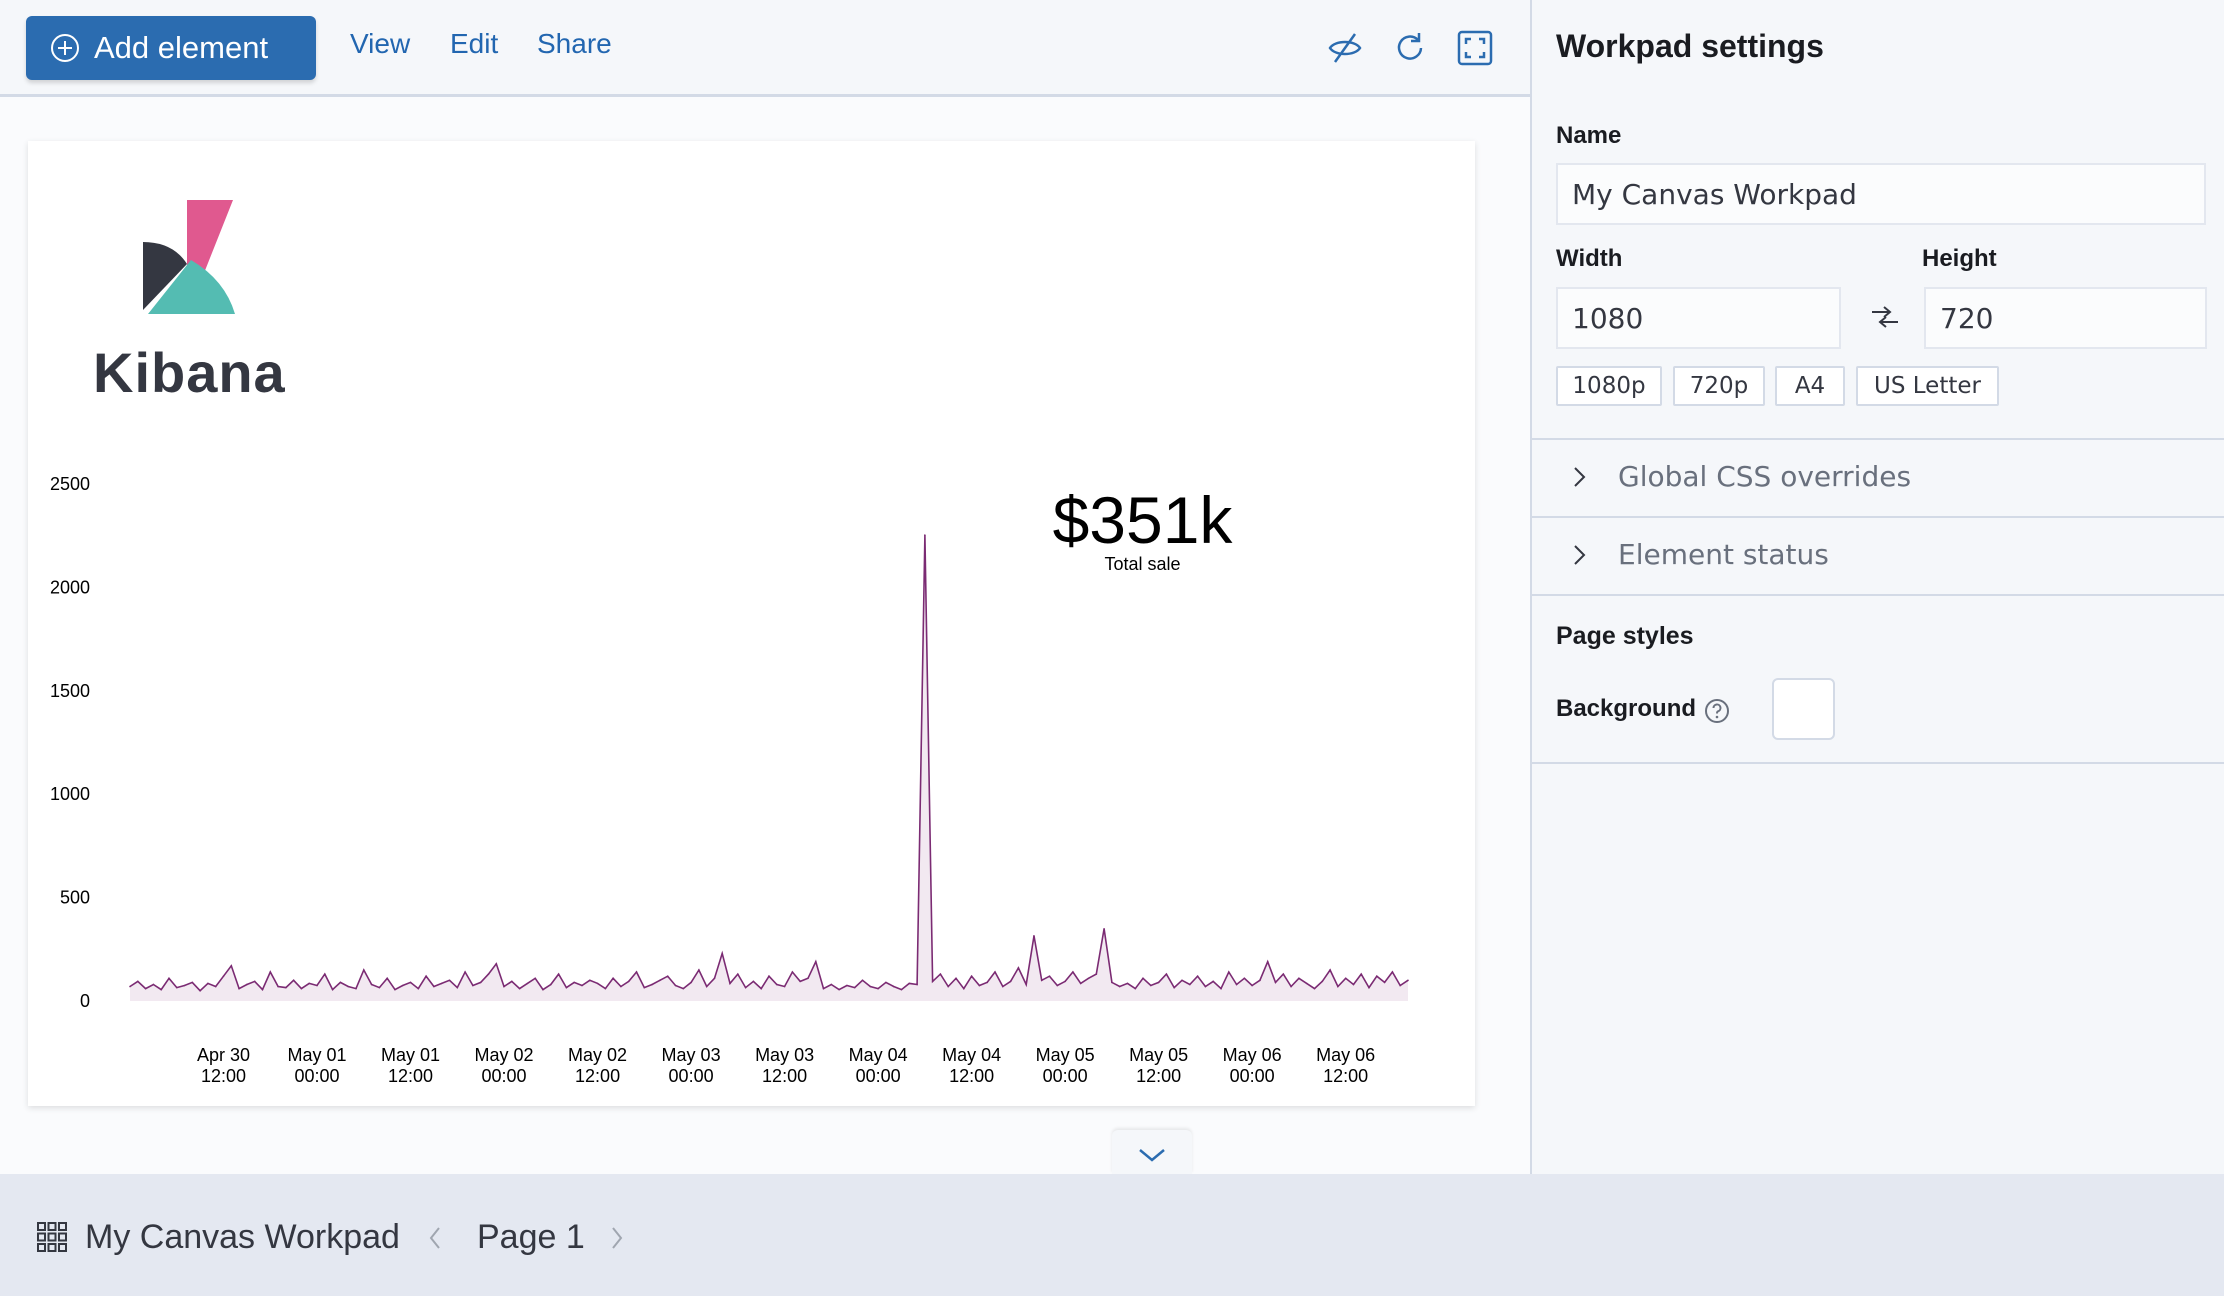 This screenshot has width=2224, height=1296. What do you see at coordinates (474, 43) in the screenshot?
I see `edit-menu: Edit` at bounding box center [474, 43].